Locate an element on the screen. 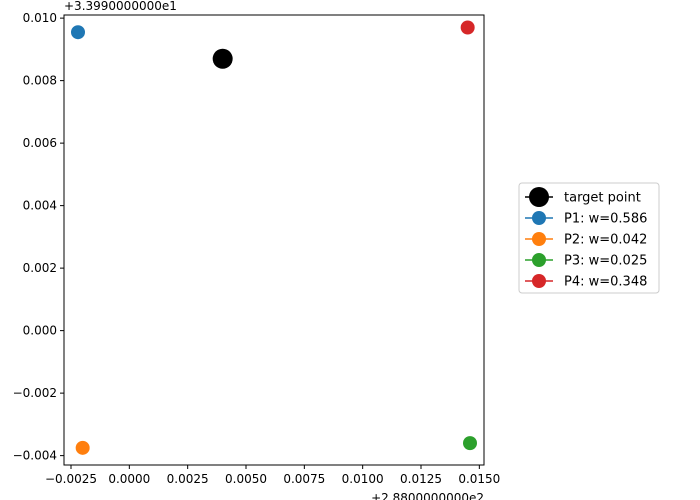  y-tick-label: 0.010 is located at coordinates (40, 18).